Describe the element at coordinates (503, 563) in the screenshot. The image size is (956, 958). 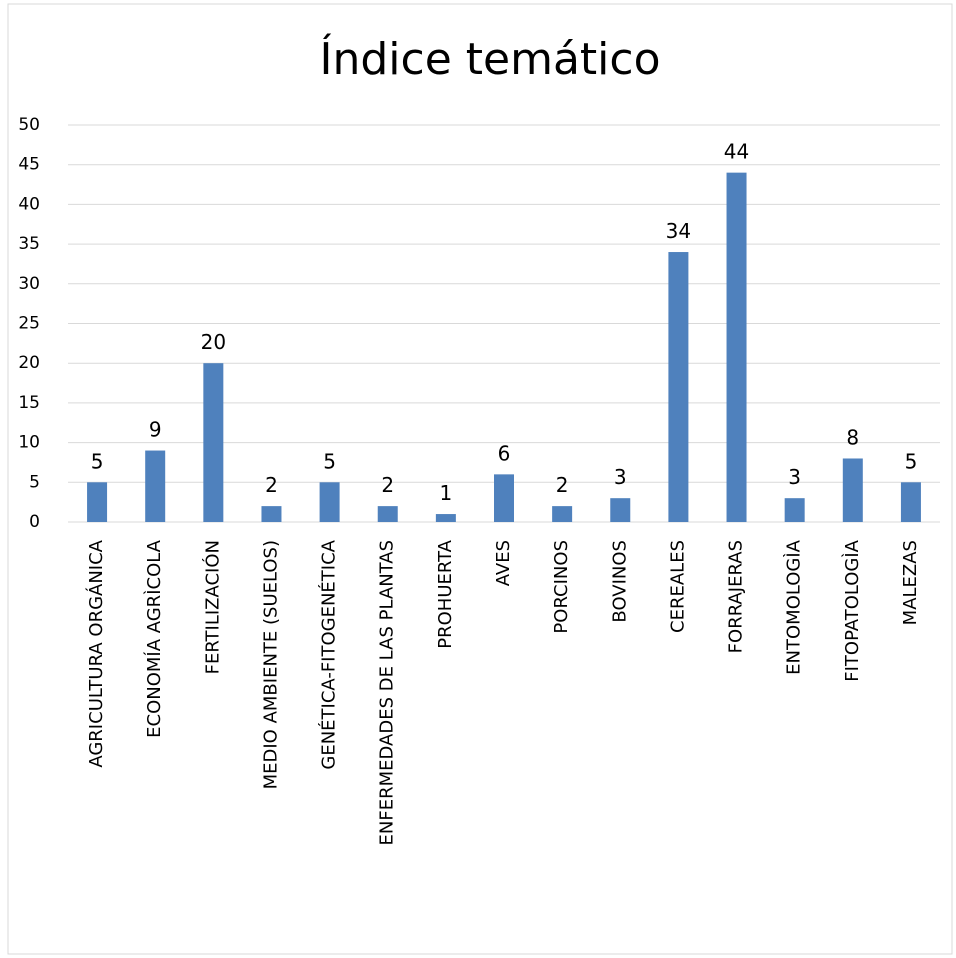
I see `x-tick-label: AVES` at that location.